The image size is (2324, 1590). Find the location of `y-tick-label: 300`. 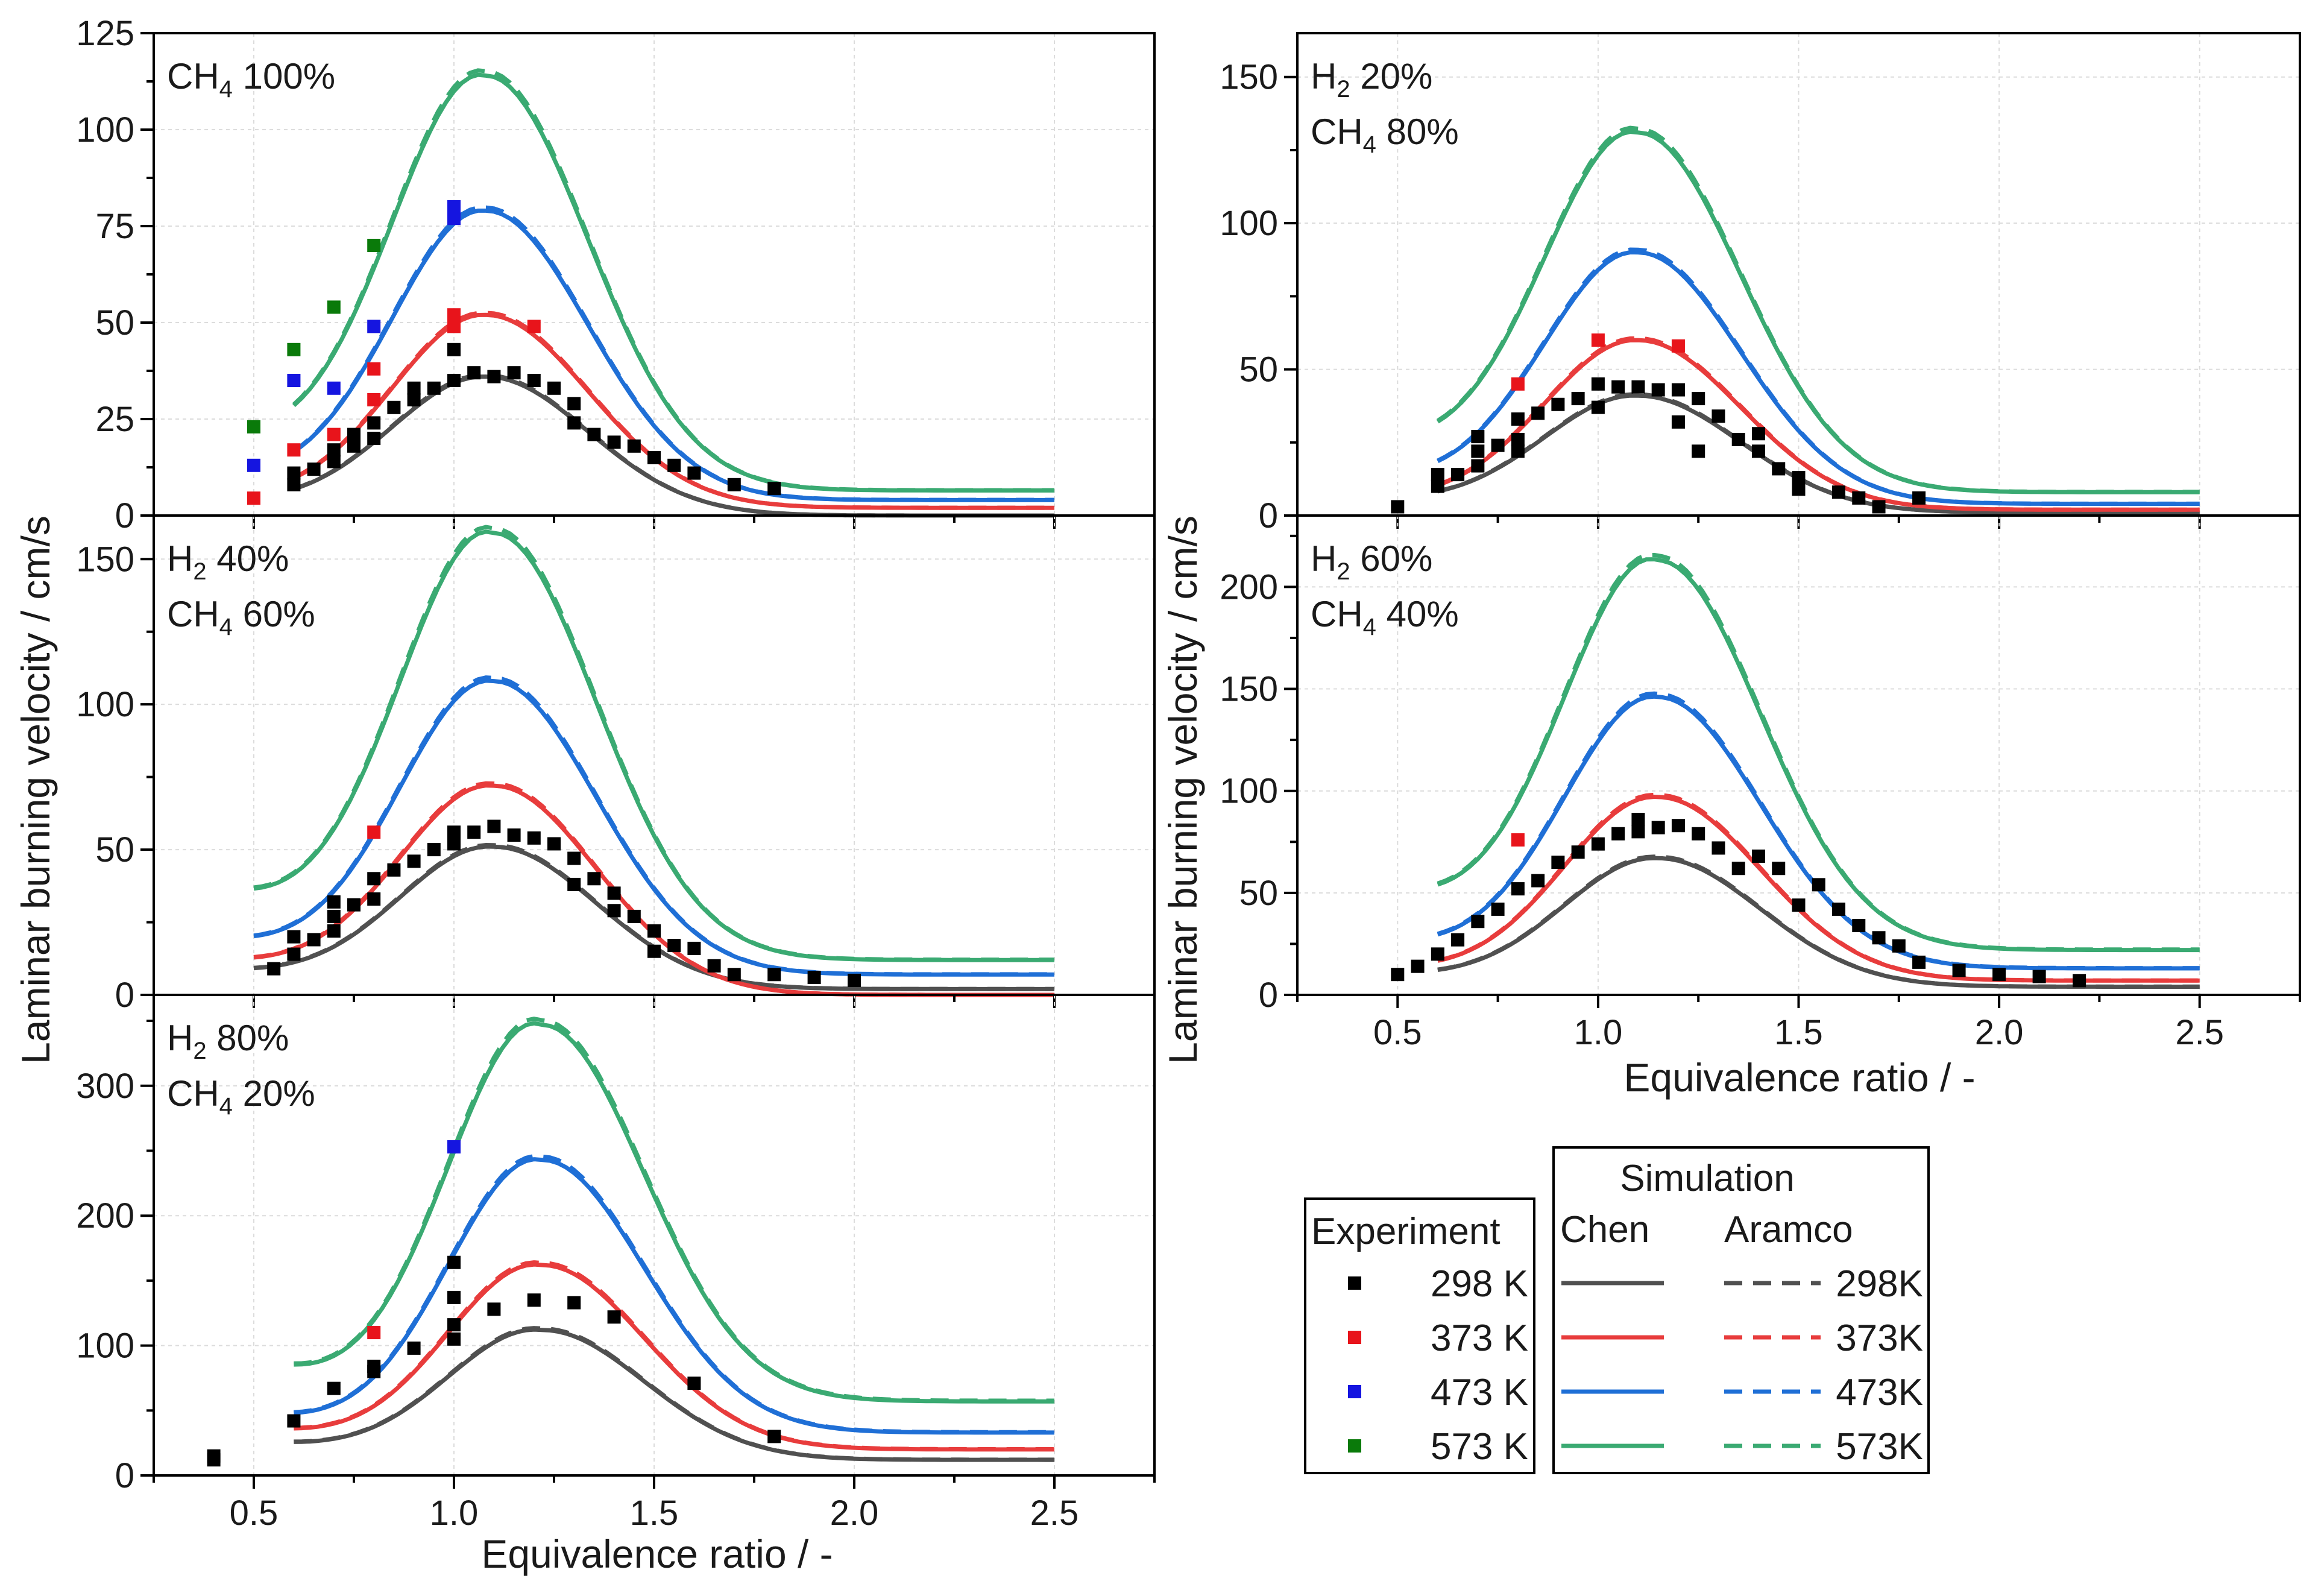

y-tick-label: 300 is located at coordinates (105, 1087).